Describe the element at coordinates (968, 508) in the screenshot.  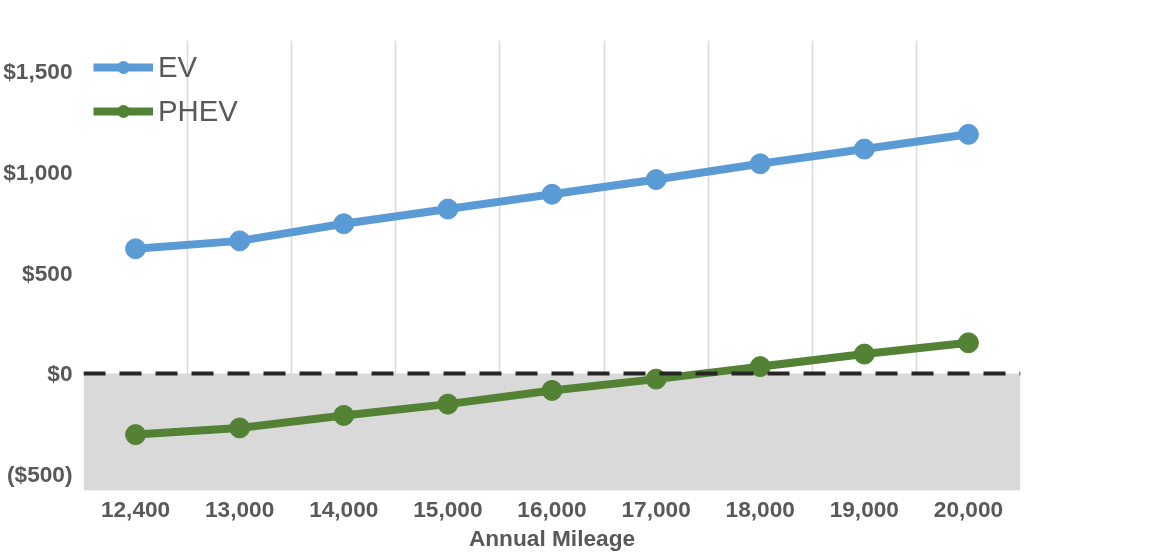
I see `x-tick-label: 20,000` at that location.